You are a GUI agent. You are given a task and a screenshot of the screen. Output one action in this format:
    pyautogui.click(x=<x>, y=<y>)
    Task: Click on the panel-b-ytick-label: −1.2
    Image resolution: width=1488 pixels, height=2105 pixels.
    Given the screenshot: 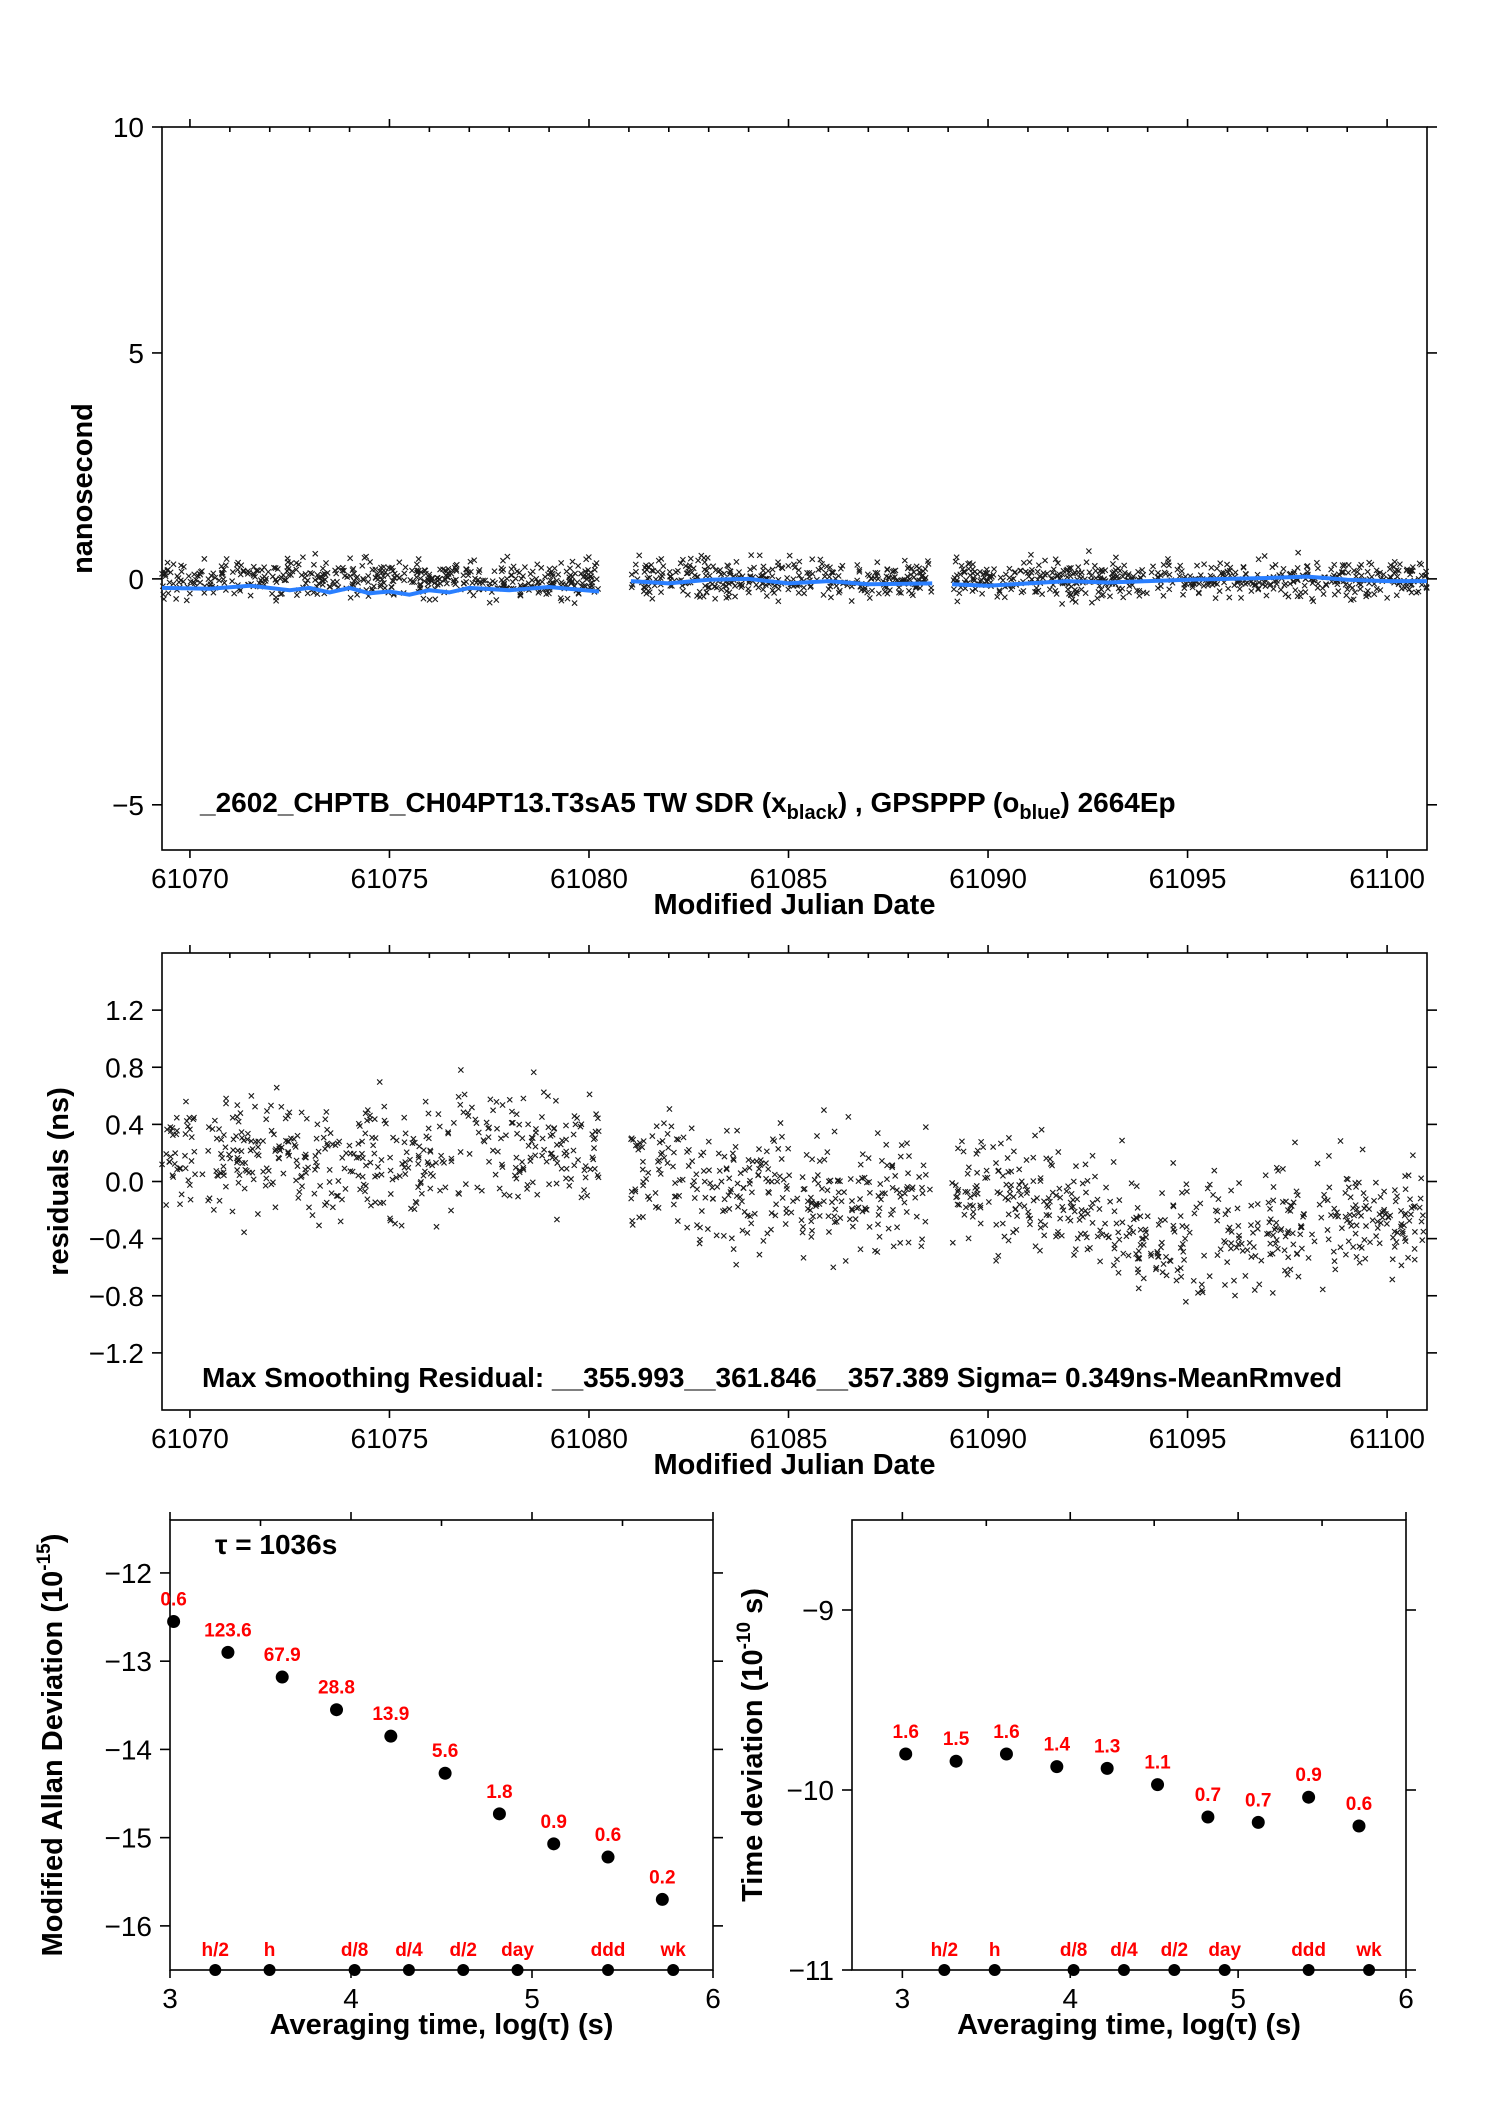 What is the action you would take?
    pyautogui.click(x=116, y=1353)
    